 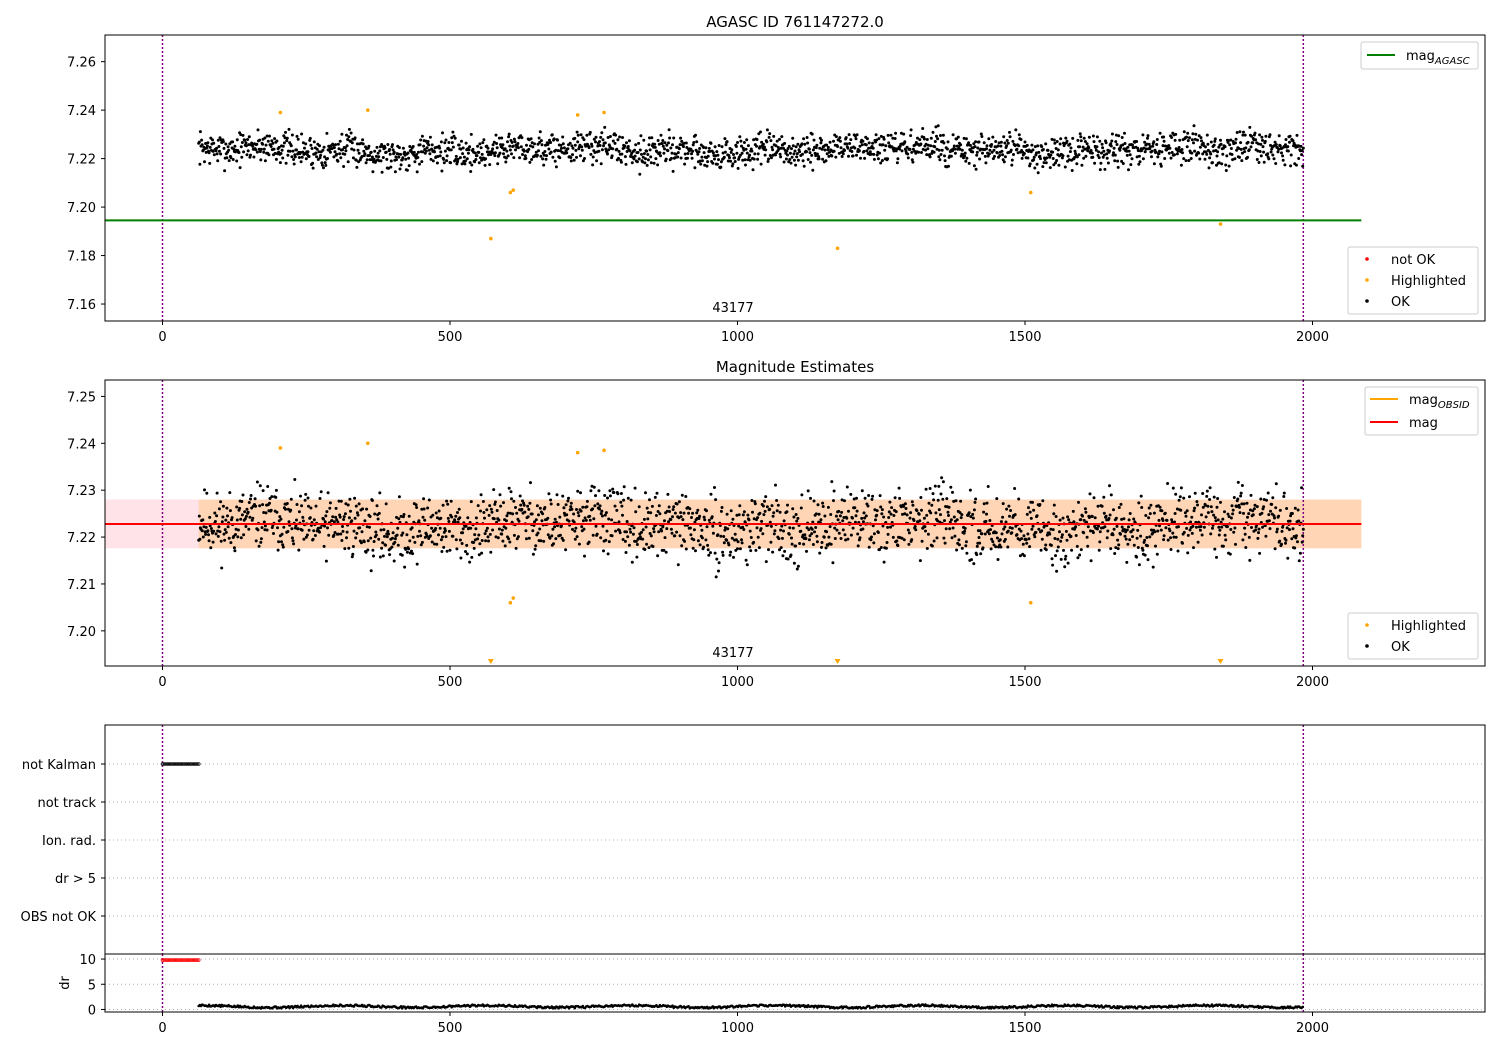 What do you see at coordinates (1238, 1005) in the screenshot?
I see `dr-point` at bounding box center [1238, 1005].